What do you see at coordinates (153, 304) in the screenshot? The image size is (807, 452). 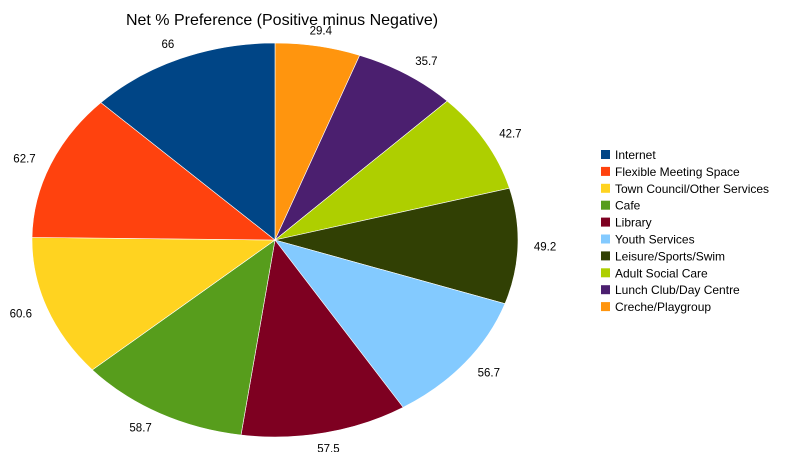 I see `pie-slice-town-council-other-services` at bounding box center [153, 304].